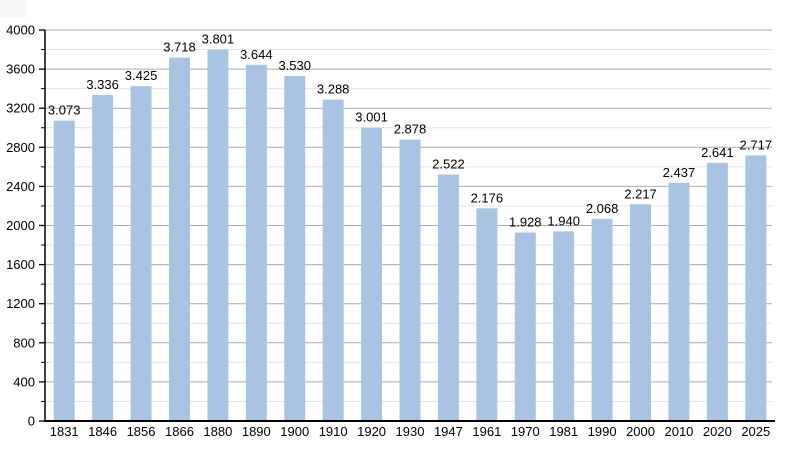 The width and height of the screenshot is (800, 450). What do you see at coordinates (602, 208) in the screenshot?
I see `bar-value-label: 2.068` at bounding box center [602, 208].